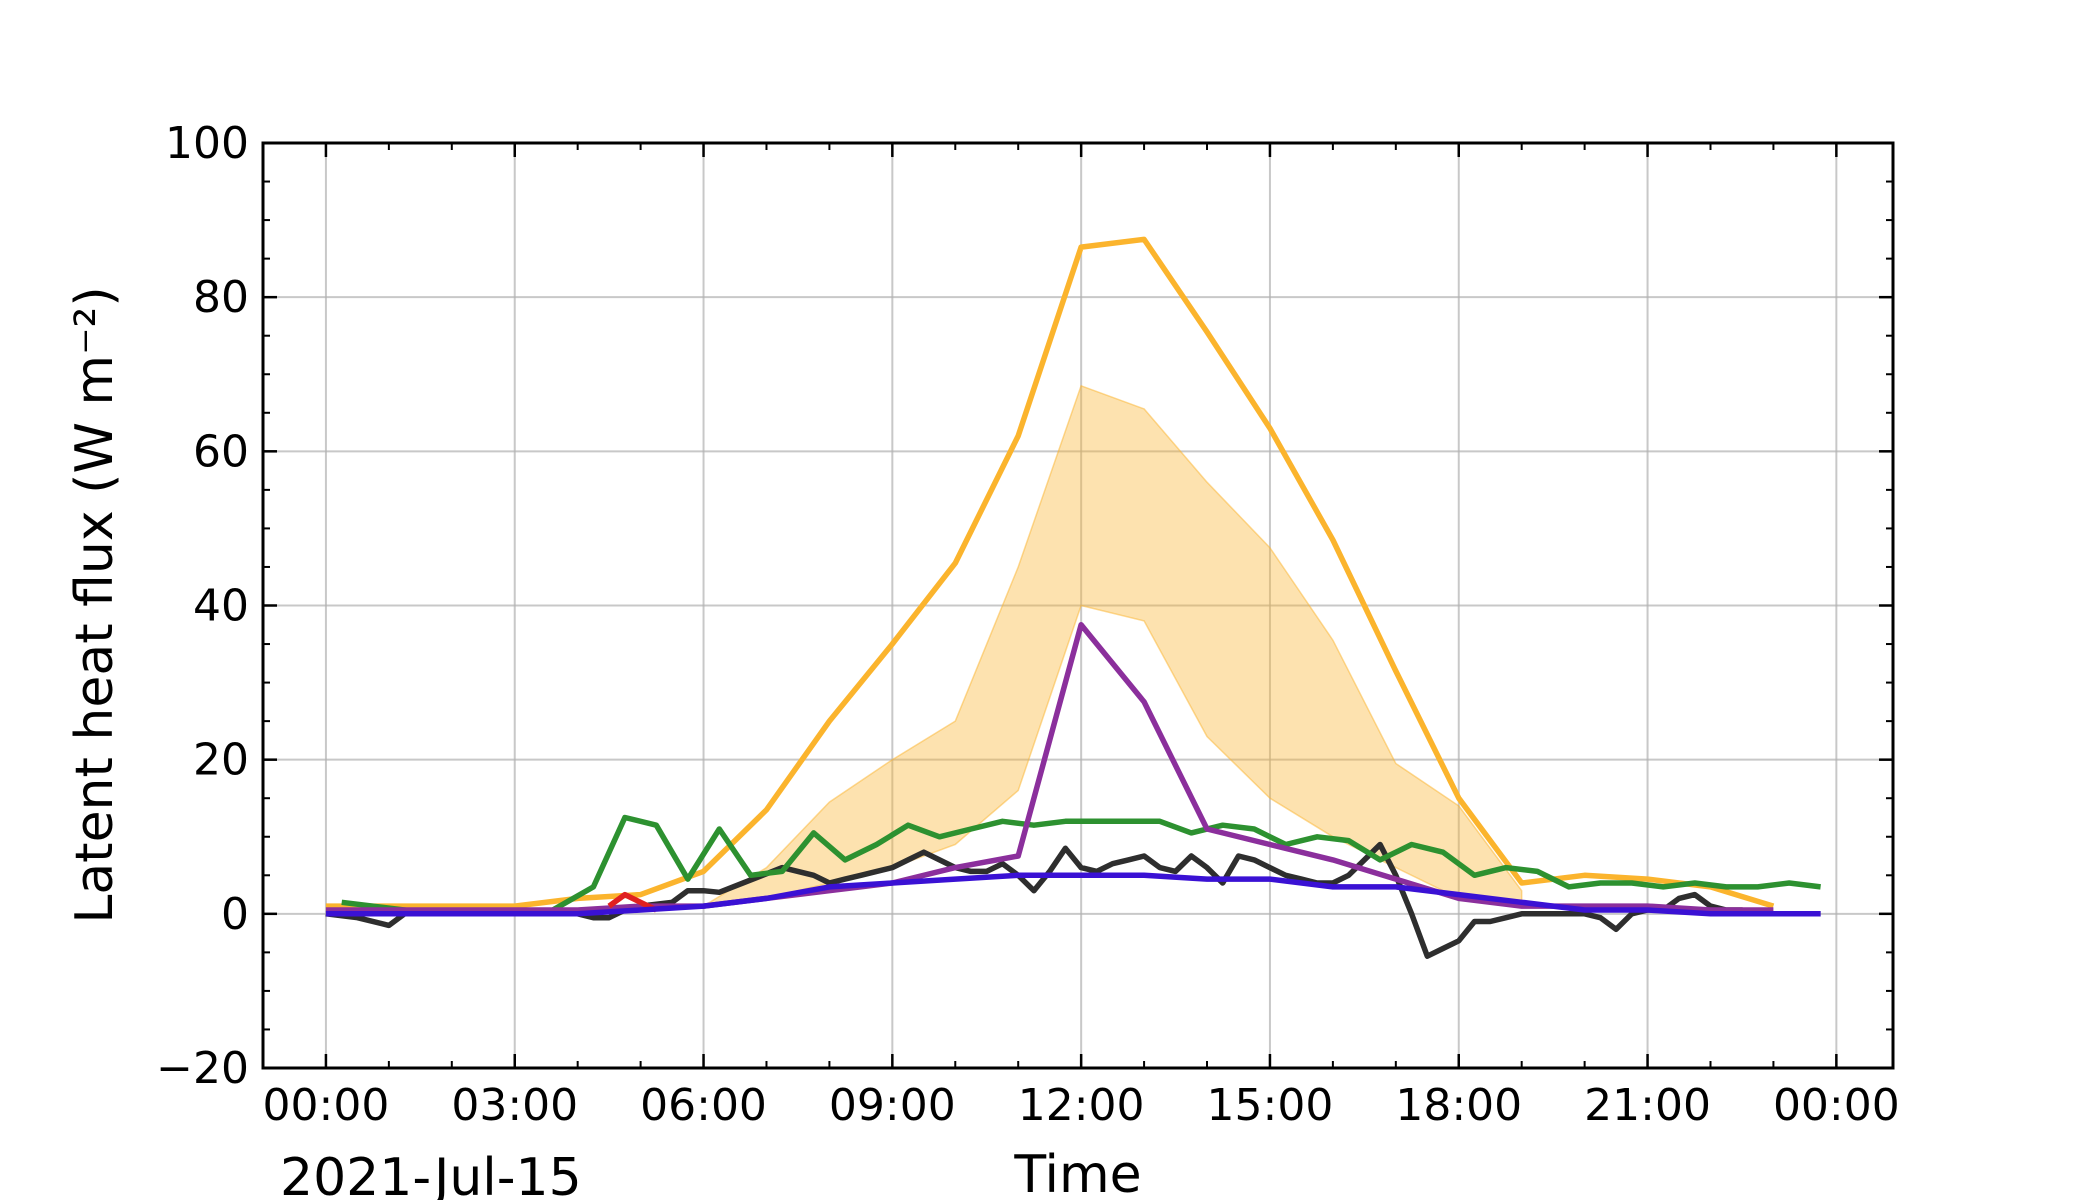  I want to click on y-tick-label: 0, so click(235, 914).